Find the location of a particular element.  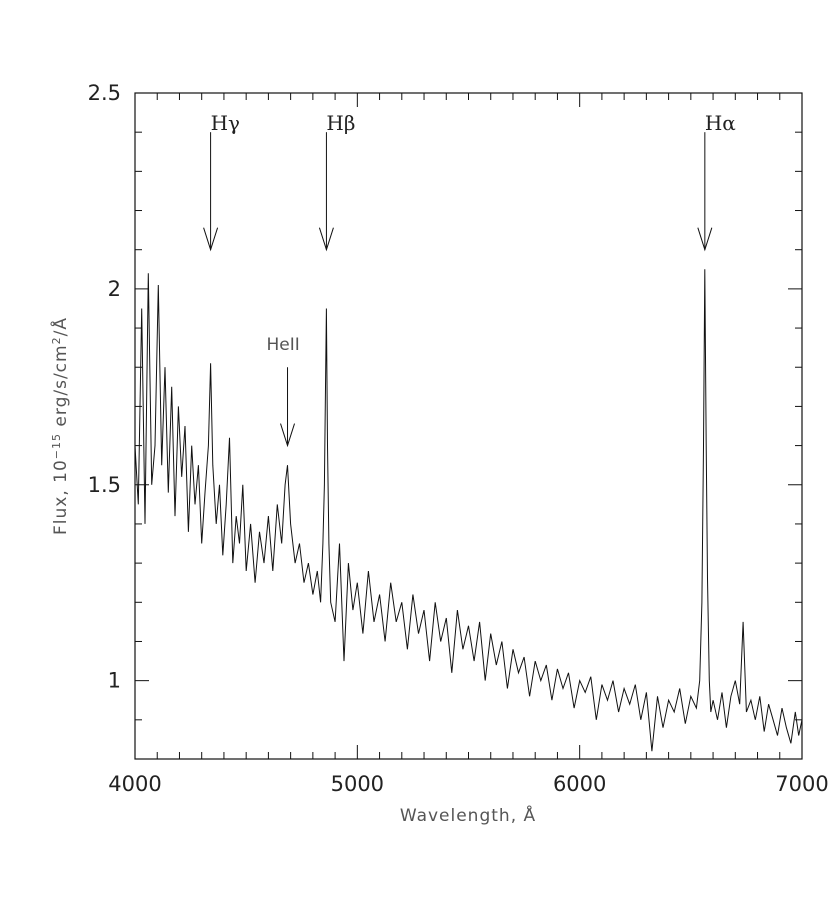

annotation-label: Hβ is located at coordinates (340, 123).